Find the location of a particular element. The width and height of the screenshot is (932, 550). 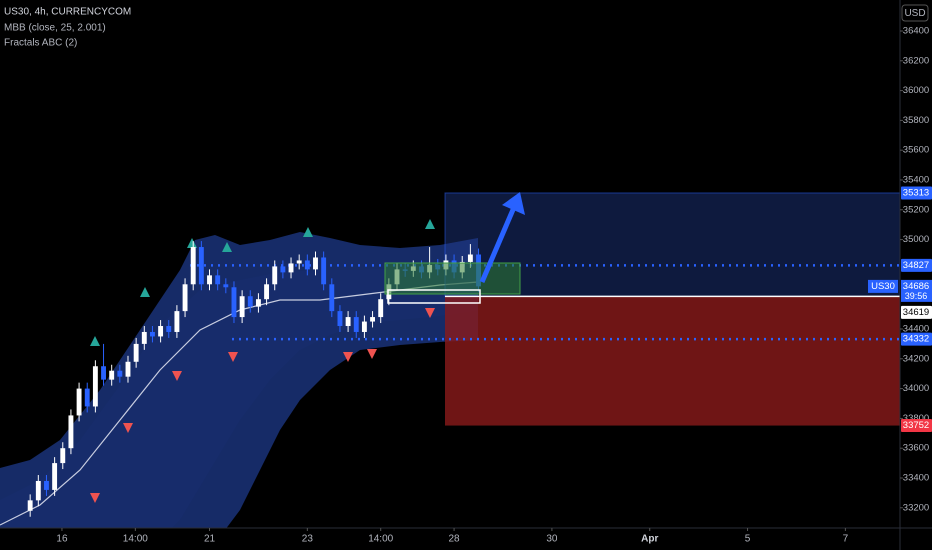

symbol-label: US30 is located at coordinates (883, 286).